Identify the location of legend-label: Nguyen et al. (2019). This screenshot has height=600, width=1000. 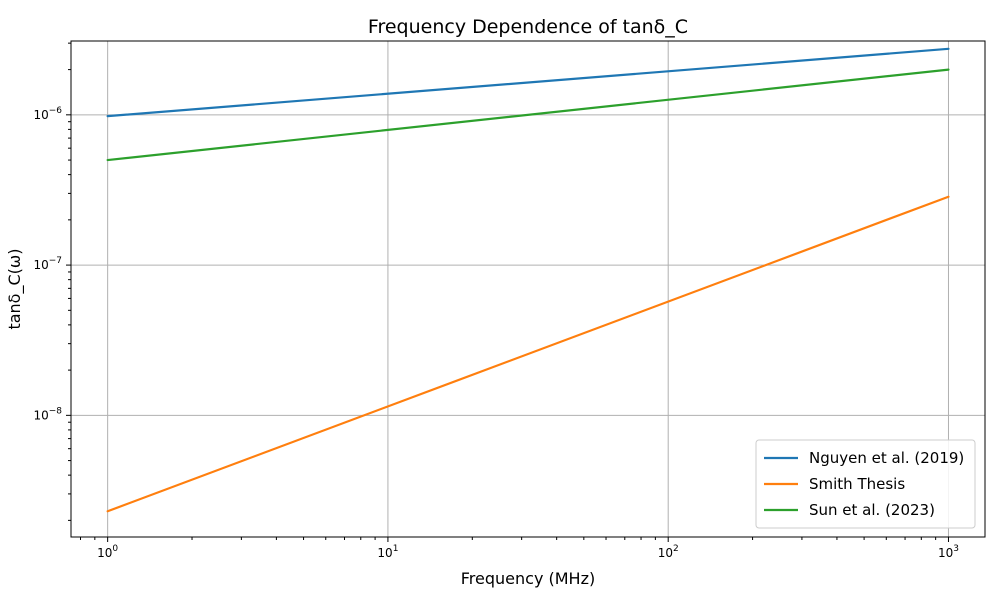
(886, 458).